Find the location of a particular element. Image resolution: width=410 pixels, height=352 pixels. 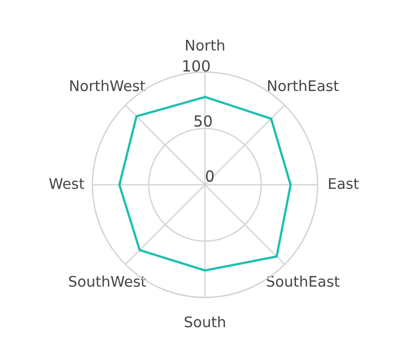

spoke-label: East is located at coordinates (344, 184).